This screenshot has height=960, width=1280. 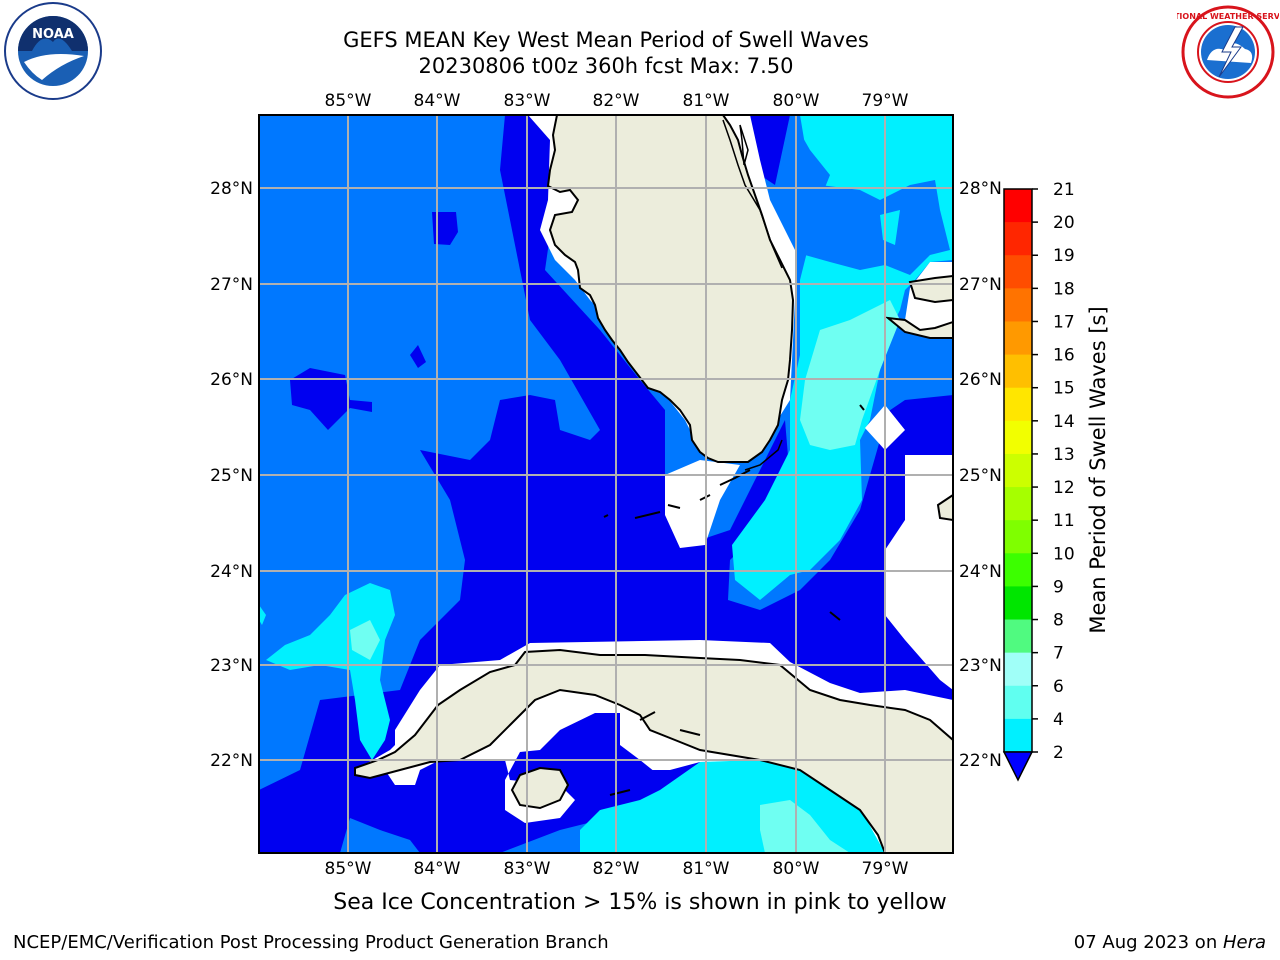 I want to click on lon-labels-bottom: 85°W 84°W 83°W 82°W 81°W 80°W 79°W, so click(x=617, y=869).